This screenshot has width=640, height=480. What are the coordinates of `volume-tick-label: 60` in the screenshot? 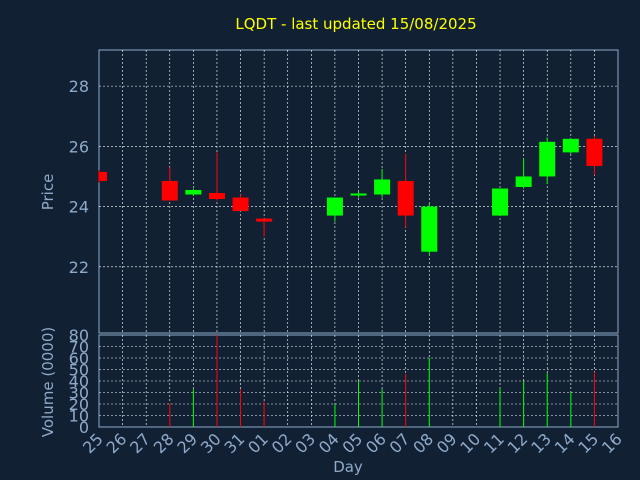 It's located at (79, 358).